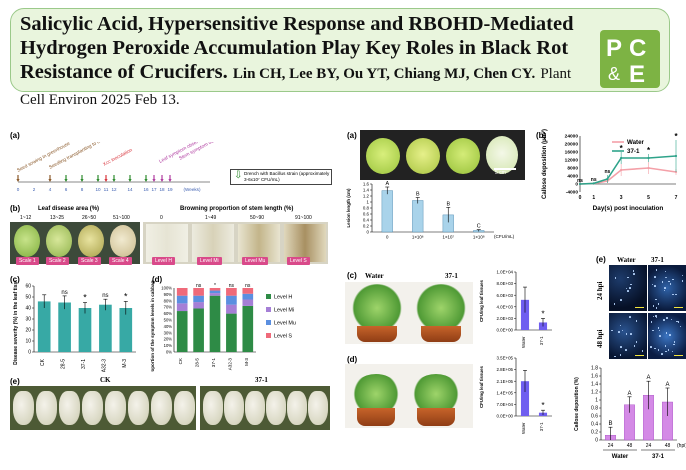 This screenshot has height=470, width=686. What do you see at coordinates (103, 408) in the screenshot?
I see `cabbage-photo-ck` at bounding box center [103, 408].